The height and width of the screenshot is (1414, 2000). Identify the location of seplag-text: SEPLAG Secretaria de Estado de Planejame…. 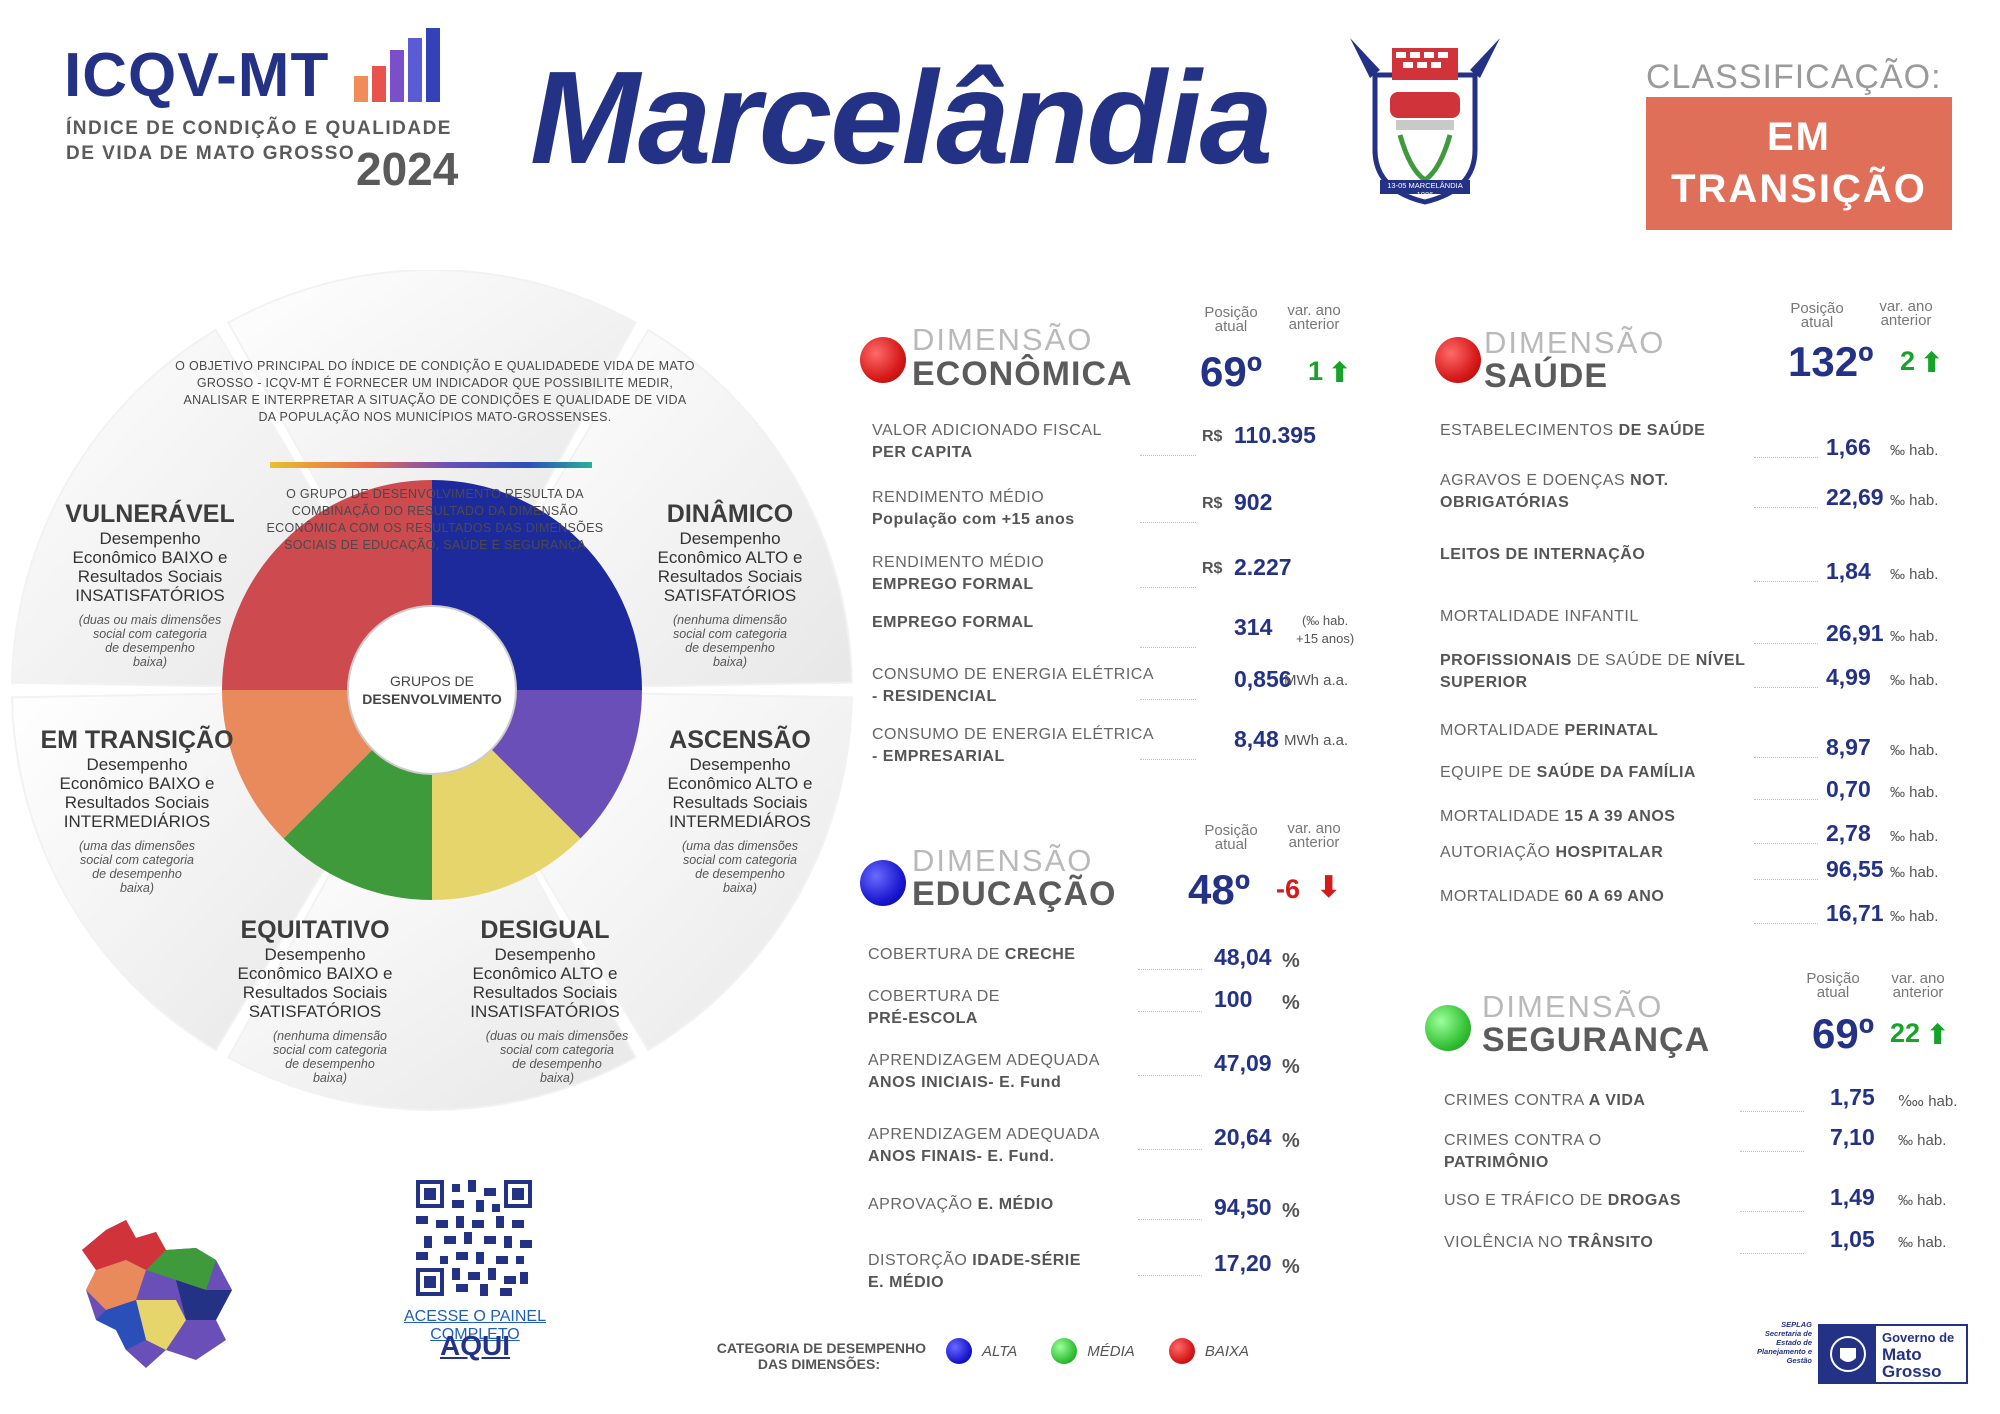
(1782, 1342).